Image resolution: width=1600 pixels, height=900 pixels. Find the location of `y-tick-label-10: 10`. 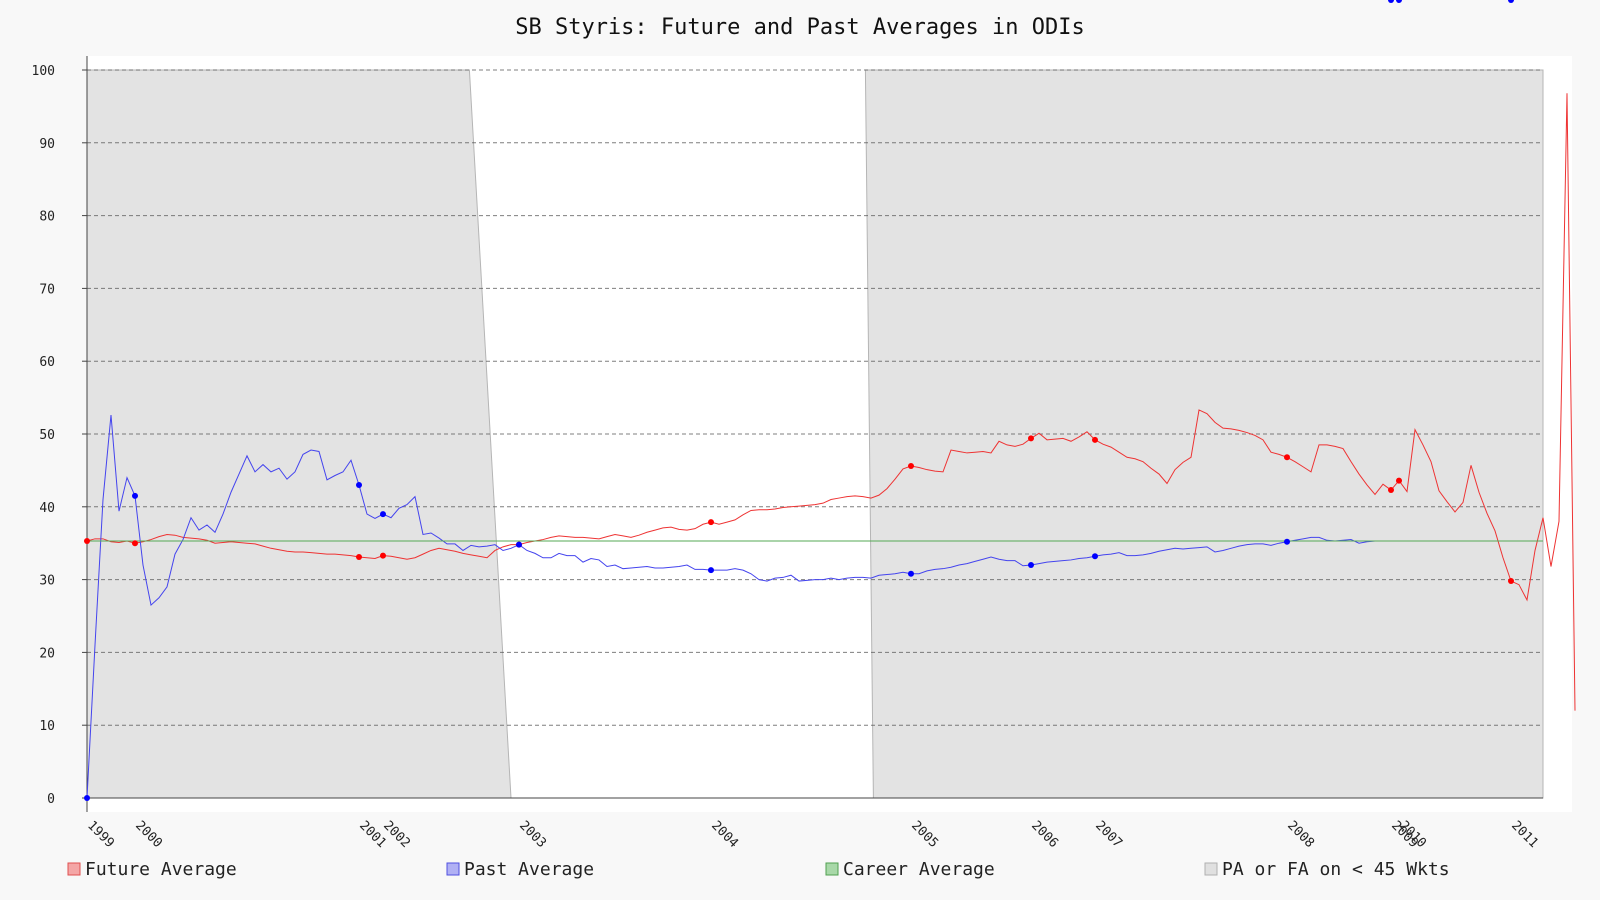

y-tick-label-10: 10 is located at coordinates (47, 726).